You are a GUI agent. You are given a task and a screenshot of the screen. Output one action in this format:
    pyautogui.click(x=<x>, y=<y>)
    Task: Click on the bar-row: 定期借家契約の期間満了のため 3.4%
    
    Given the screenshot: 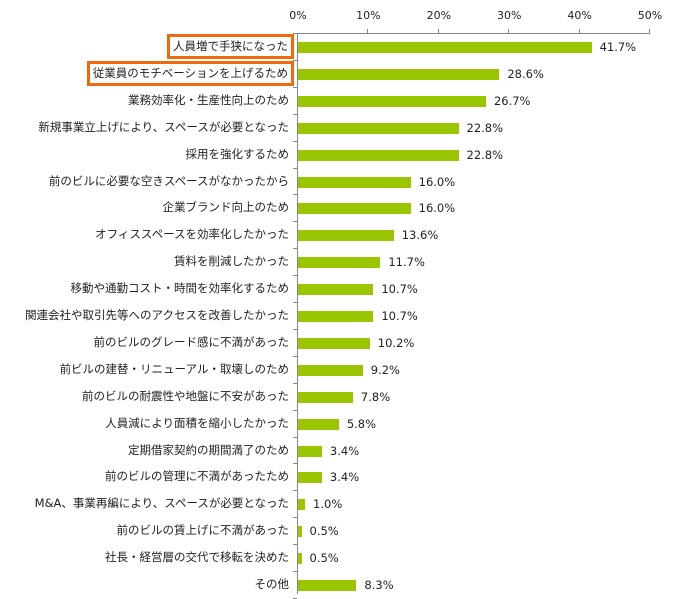 What is the action you would take?
    pyautogui.click(x=341, y=450)
    